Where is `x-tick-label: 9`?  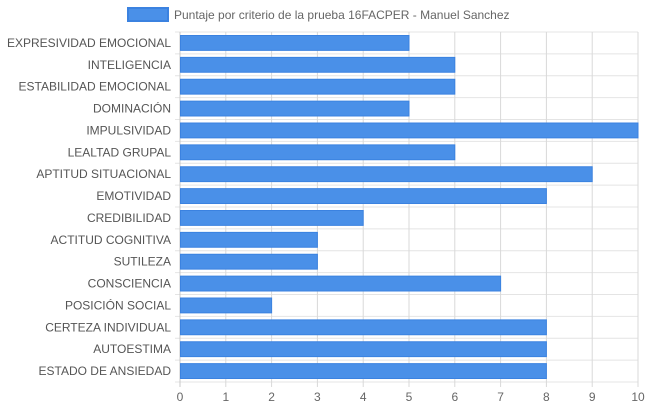 x-tick-label: 9 is located at coordinates (592, 397).